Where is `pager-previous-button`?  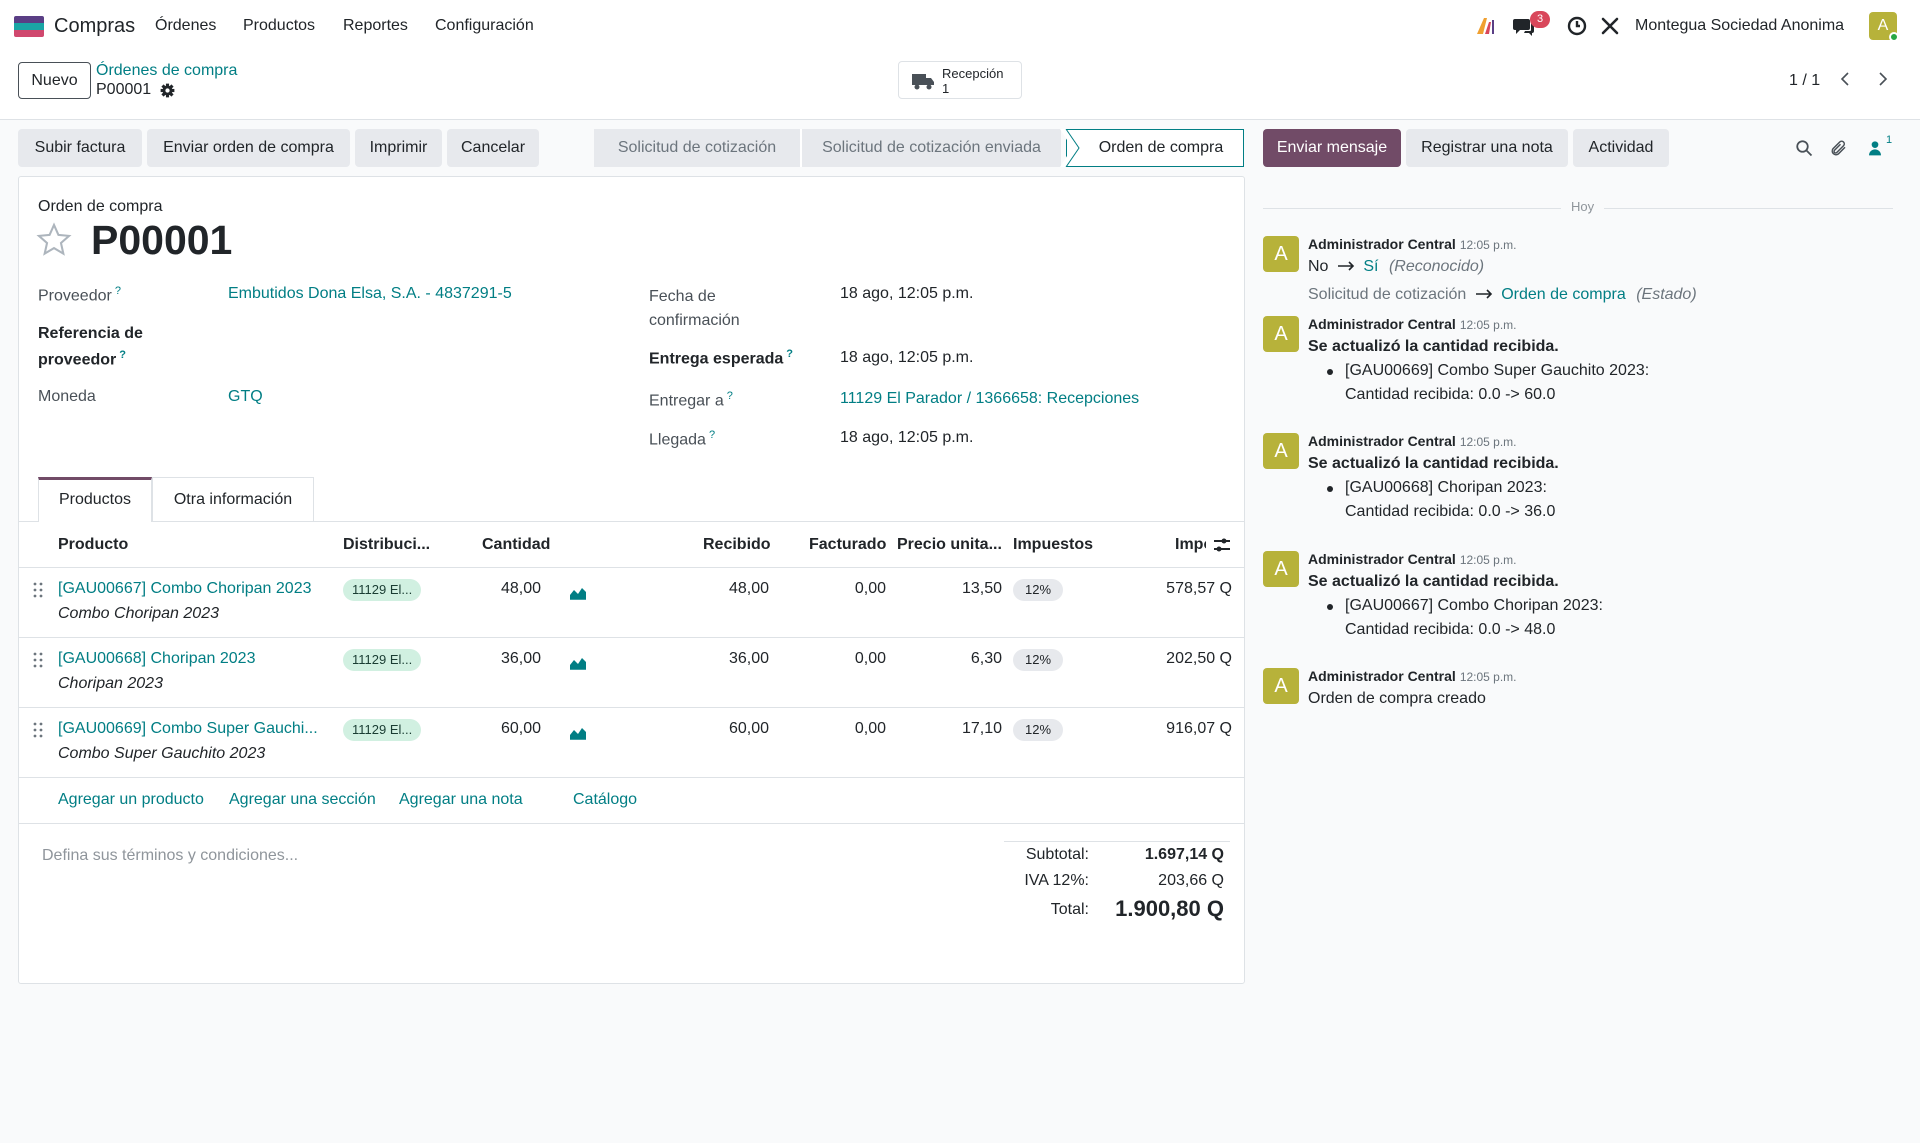
pager-previous-button is located at coordinates (1845, 80).